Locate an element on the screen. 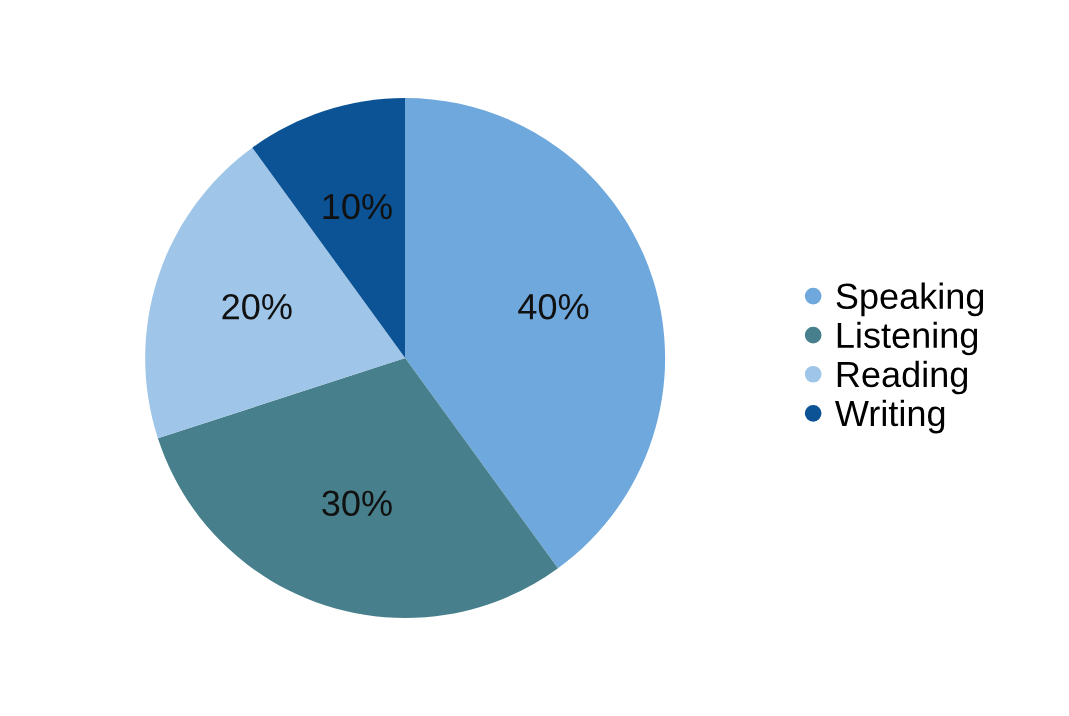 The width and height of the screenshot is (1069, 716). legend-label: Speaking is located at coordinates (910, 299).